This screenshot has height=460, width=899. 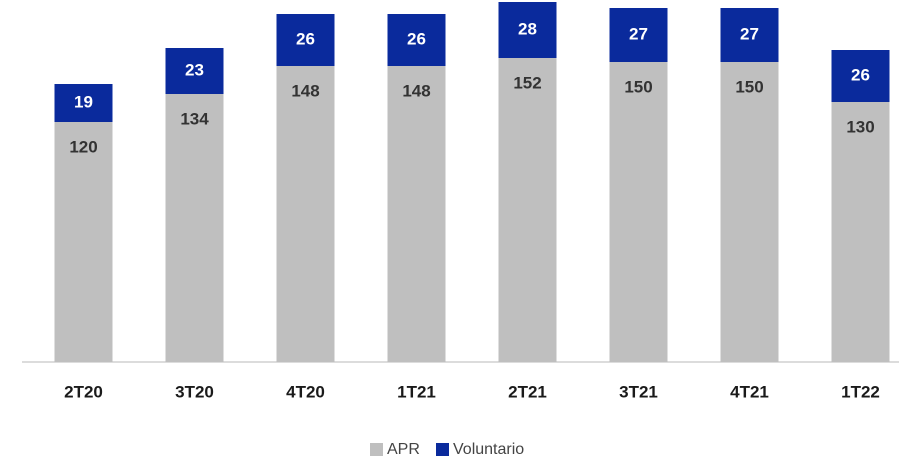 I want to click on value-label: 152, so click(x=527, y=82).